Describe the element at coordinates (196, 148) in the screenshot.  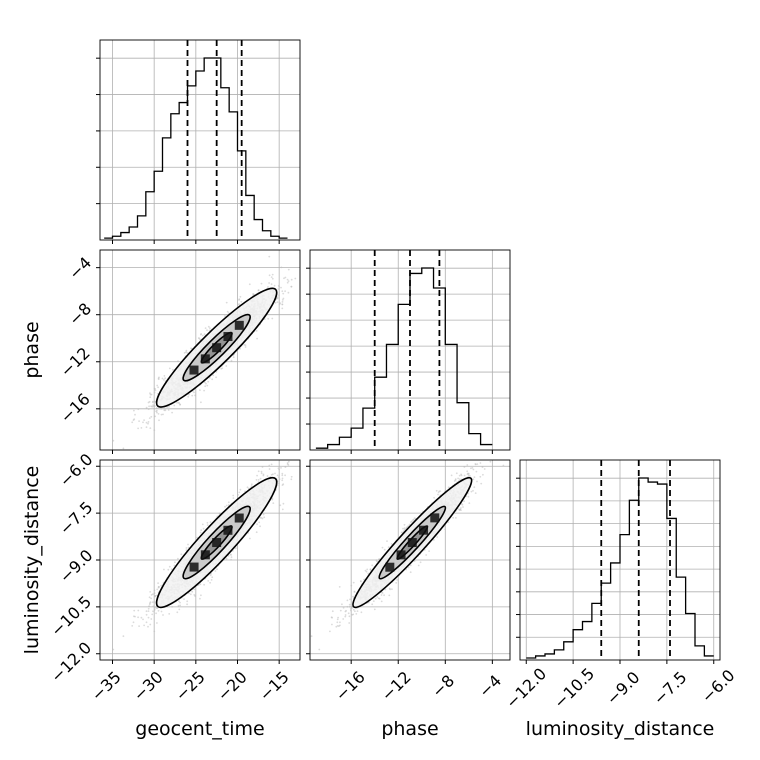
I see `histogram-step` at that location.